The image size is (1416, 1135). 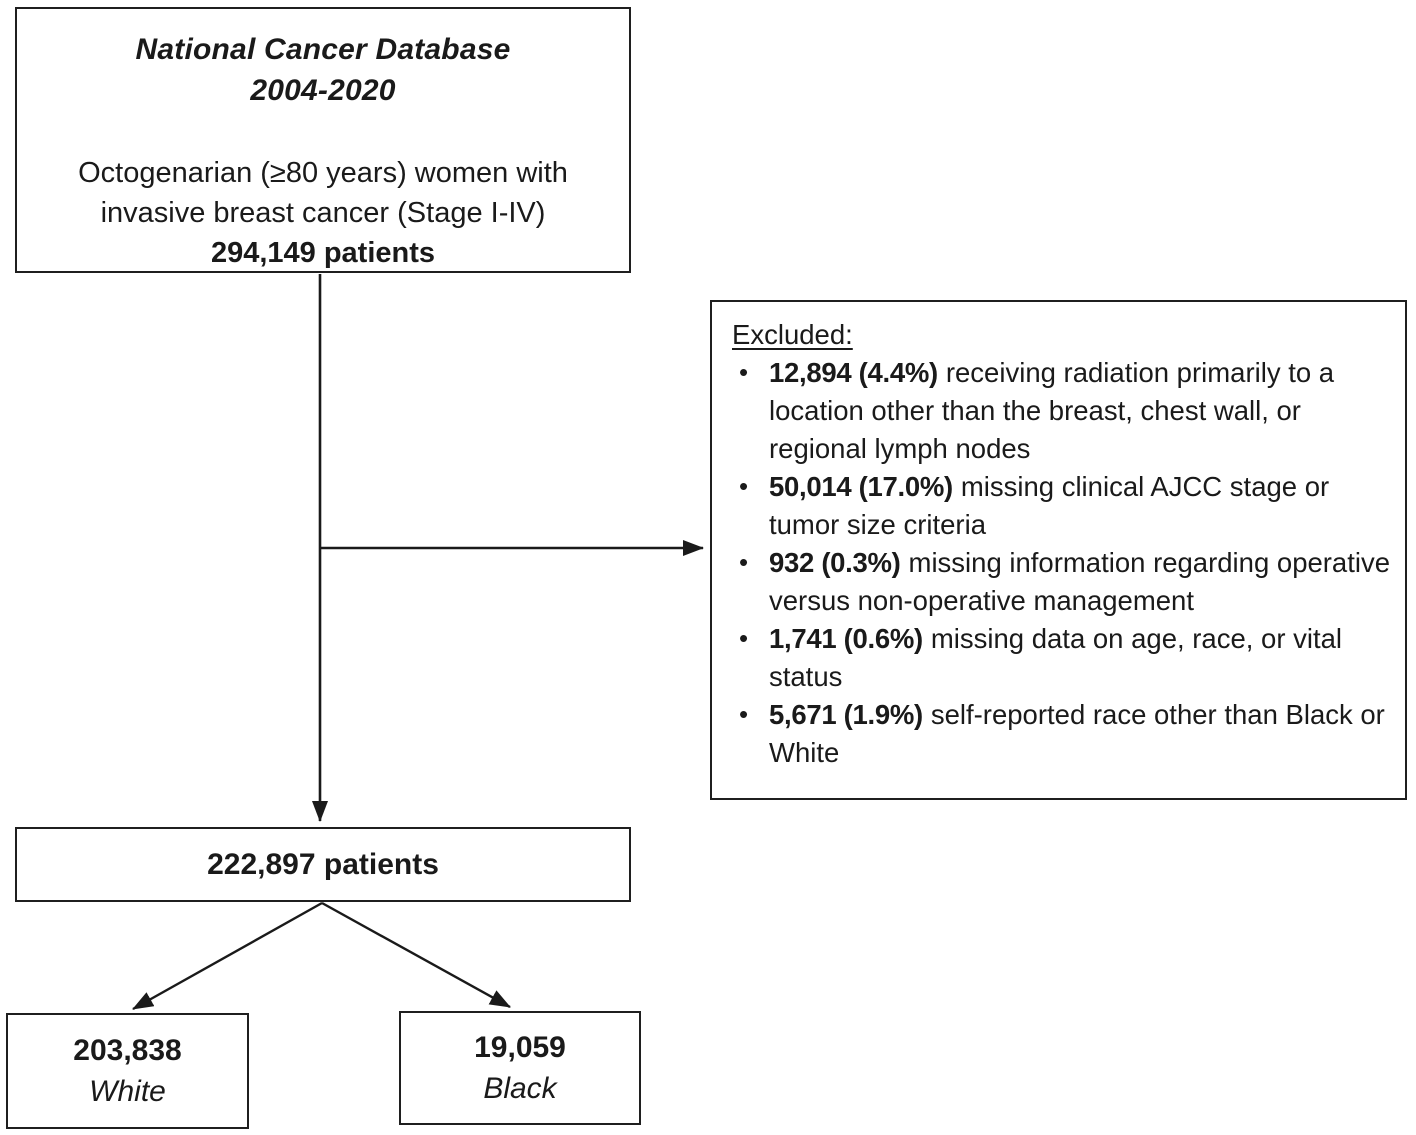 I want to click on excluded-item-value: 12,894 (4.4%), so click(x=853, y=372).